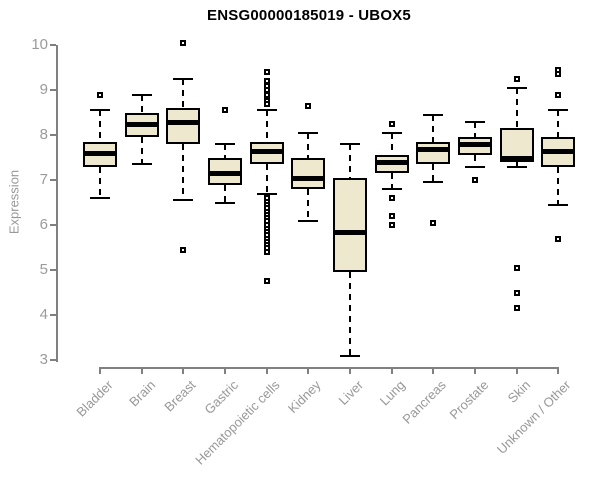 This screenshot has width=600, height=500. I want to click on whisker-lower-hematopoietic-cells, so click(266, 179).